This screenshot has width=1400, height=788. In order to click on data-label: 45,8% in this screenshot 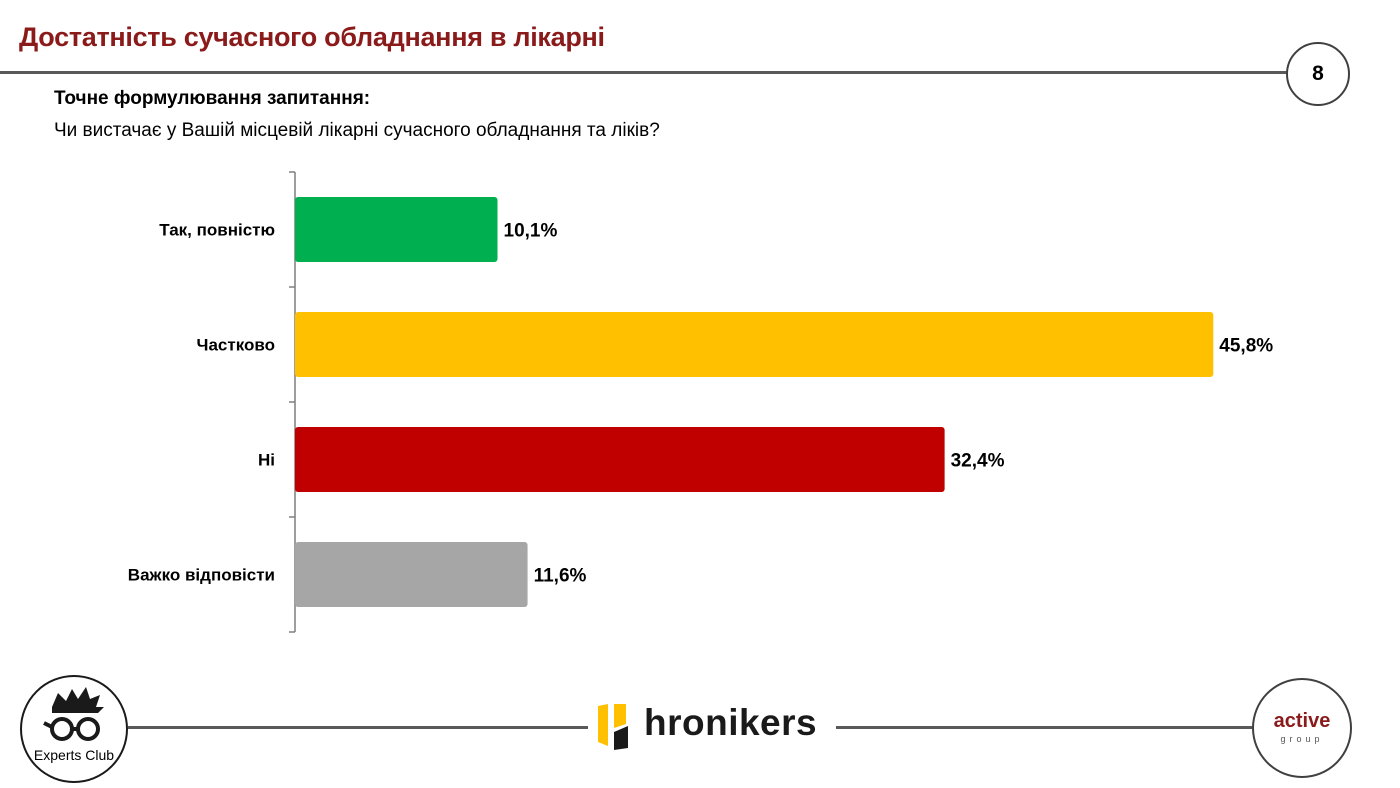, I will do `click(1246, 346)`.